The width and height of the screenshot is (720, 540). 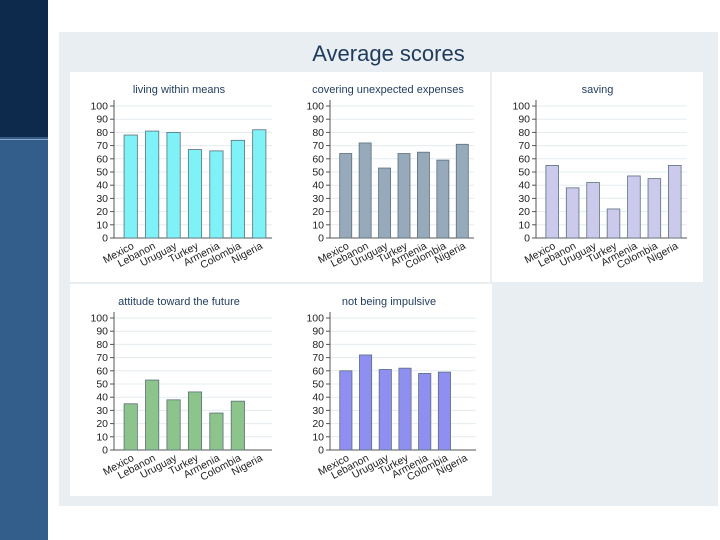 I want to click on side-accent-divider, so click(x=24, y=139).